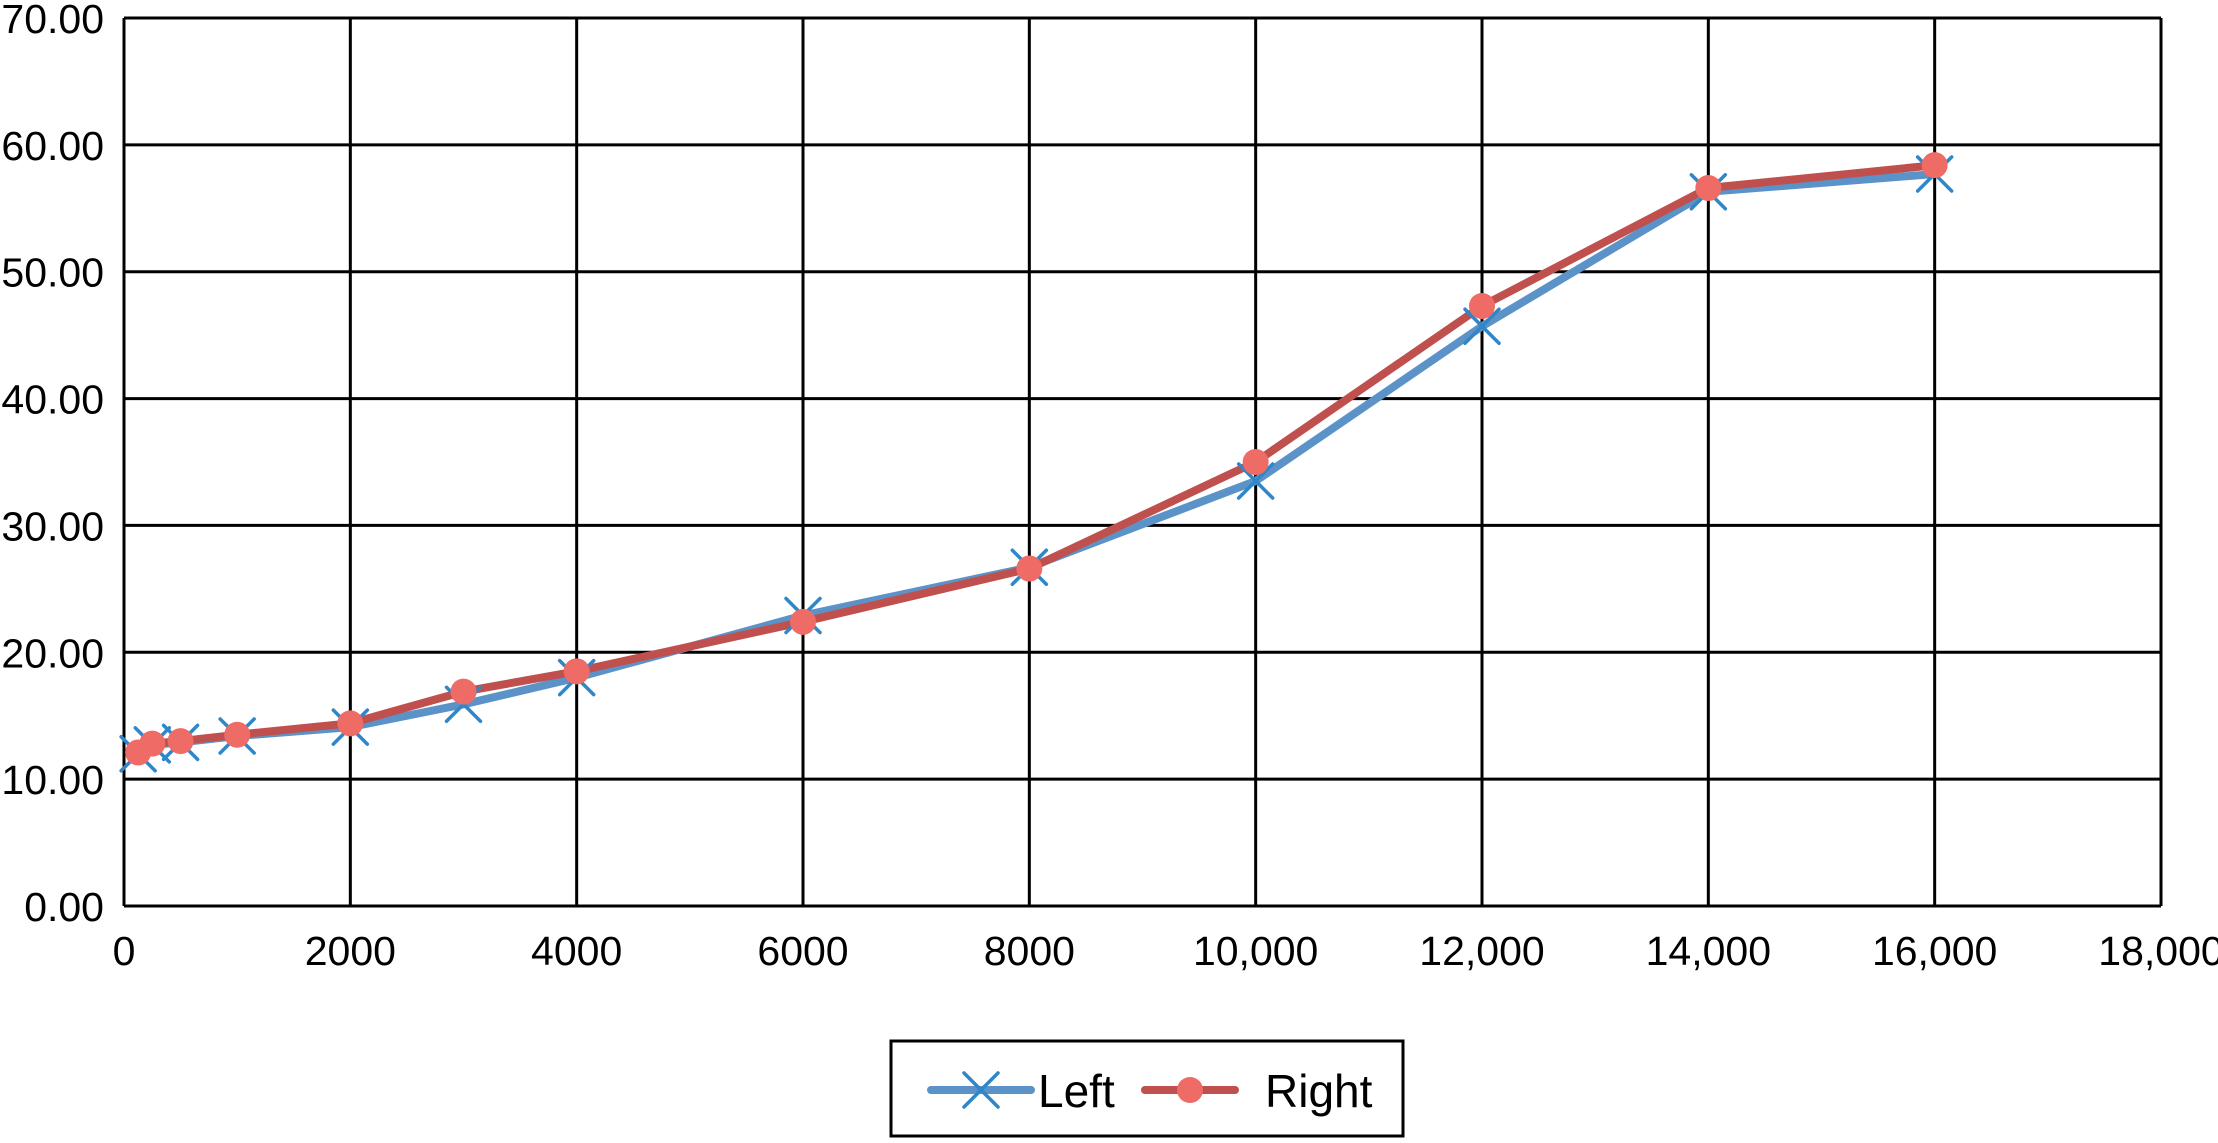  Describe the element at coordinates (52, 21) in the screenshot. I see `y-tick-label: 70.00` at that location.